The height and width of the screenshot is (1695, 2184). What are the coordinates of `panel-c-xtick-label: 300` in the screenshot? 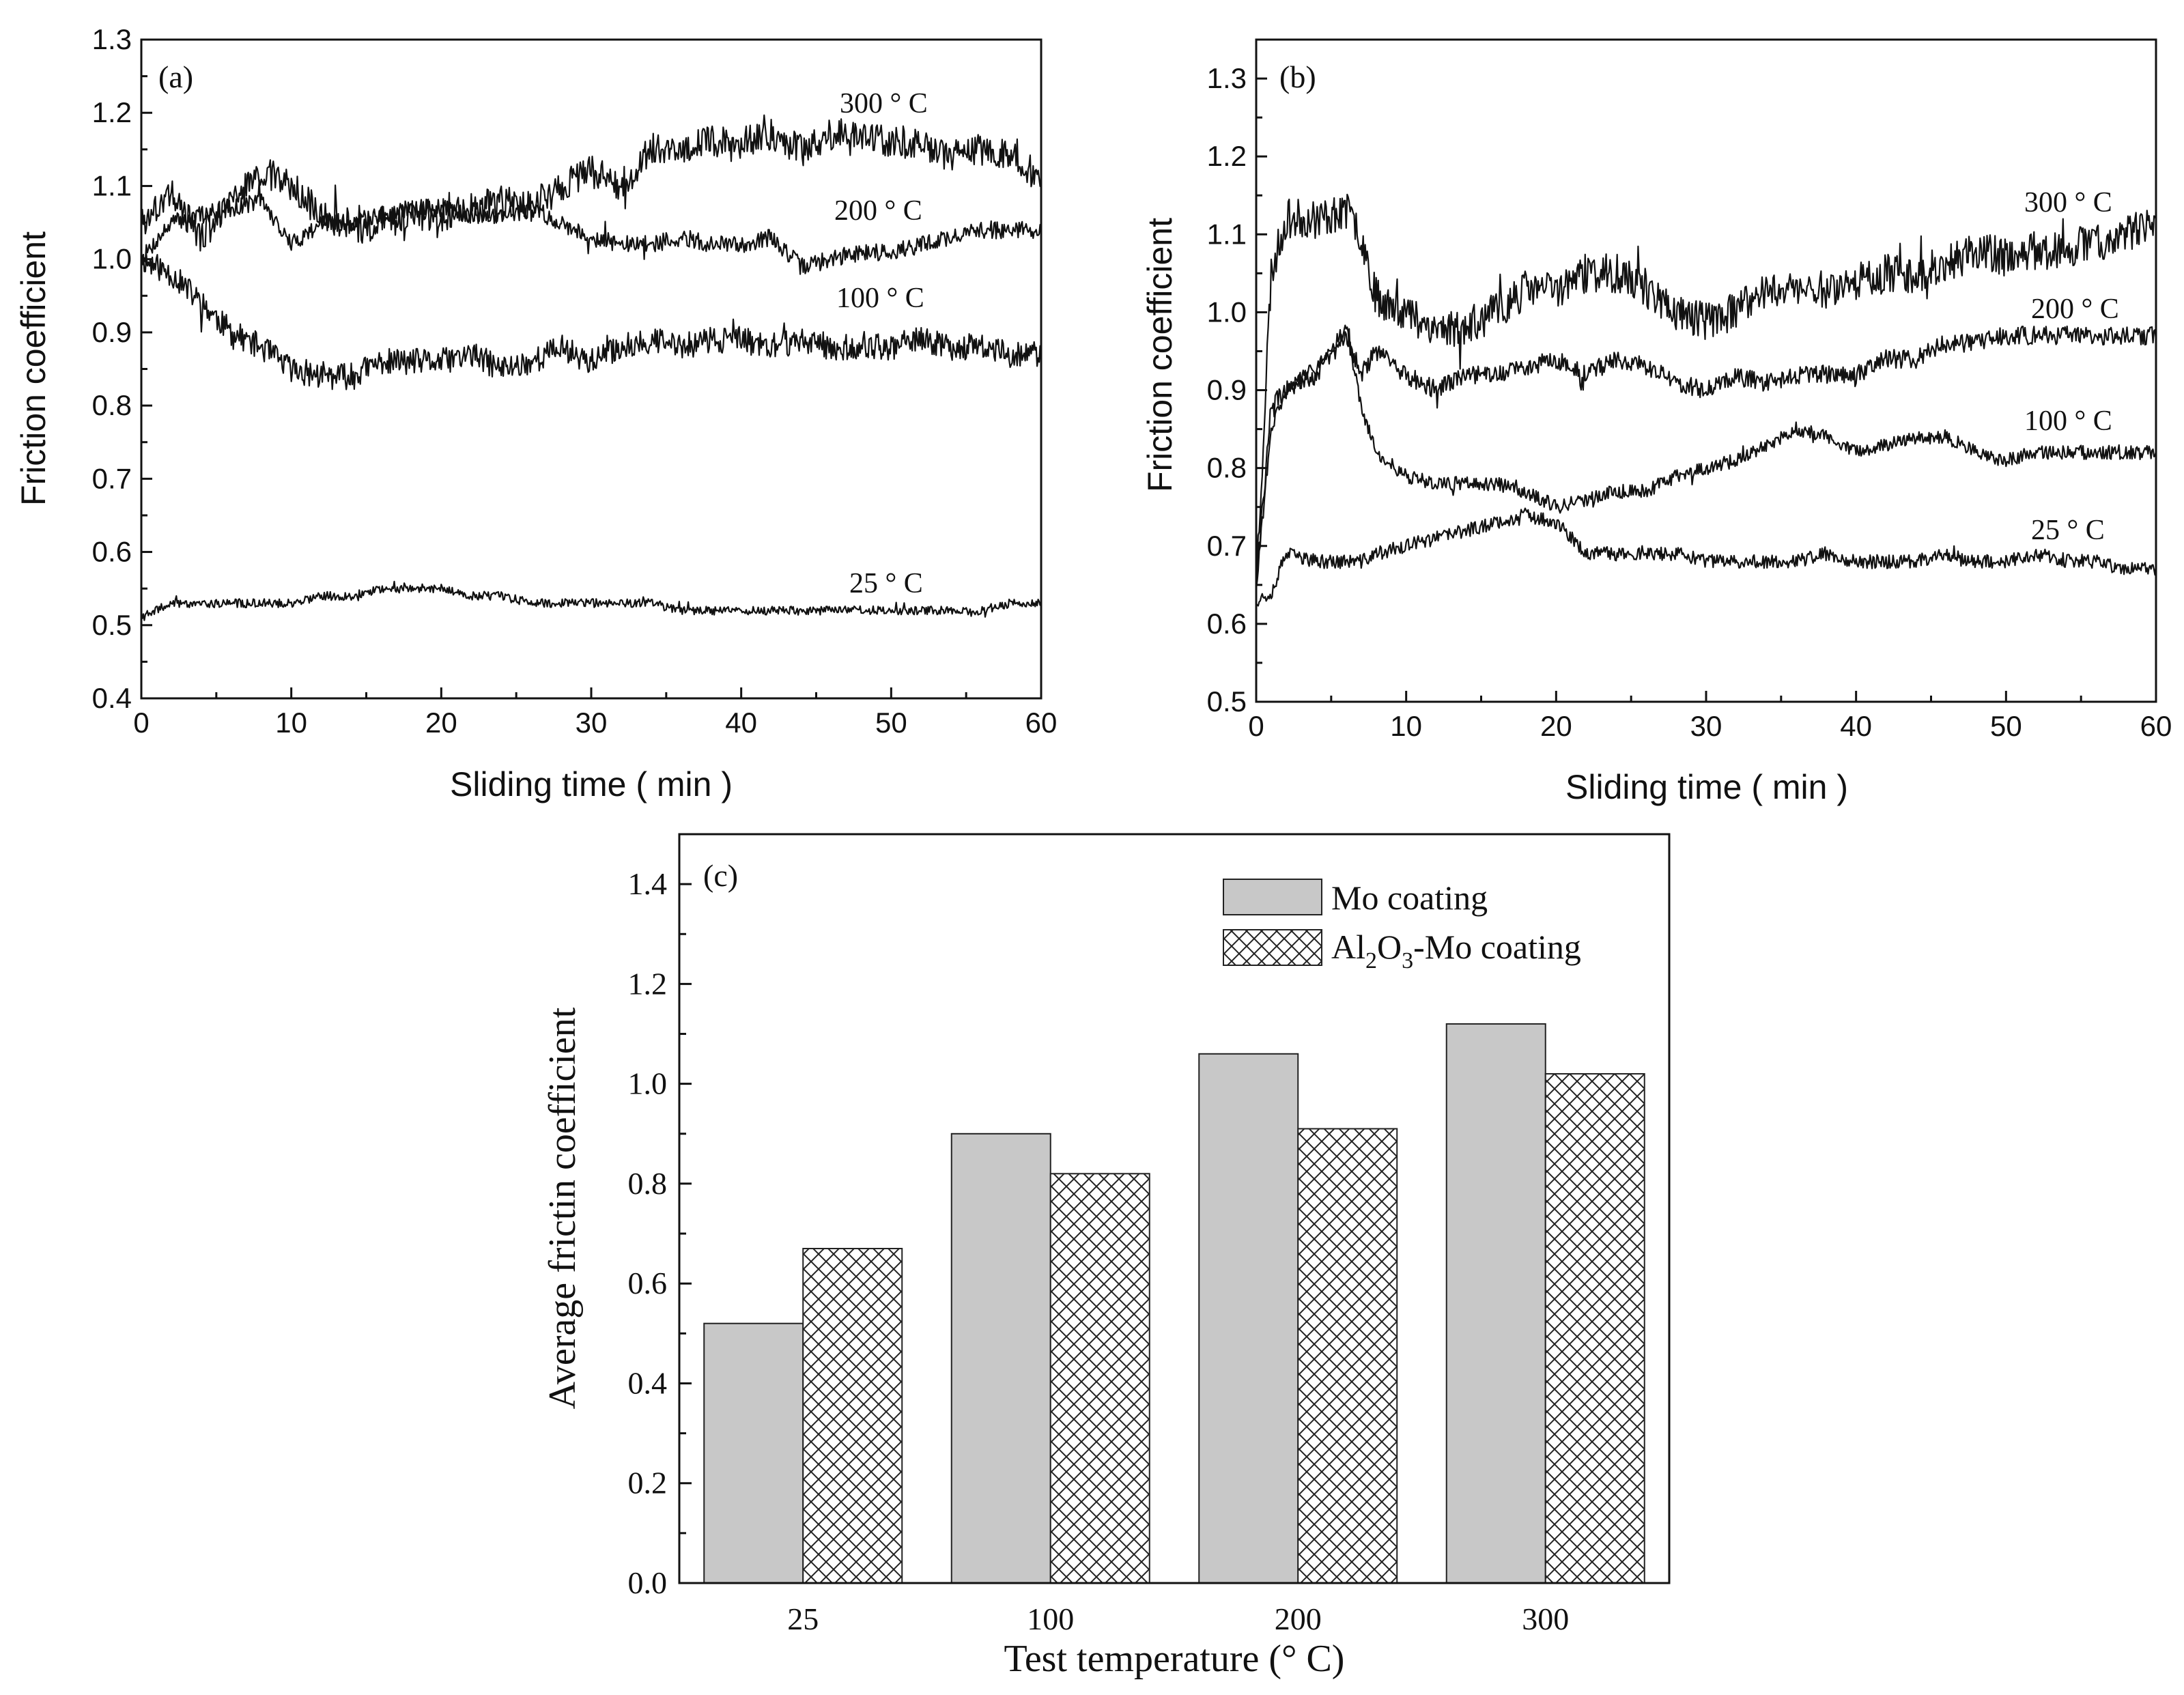 It's located at (1545, 1618).